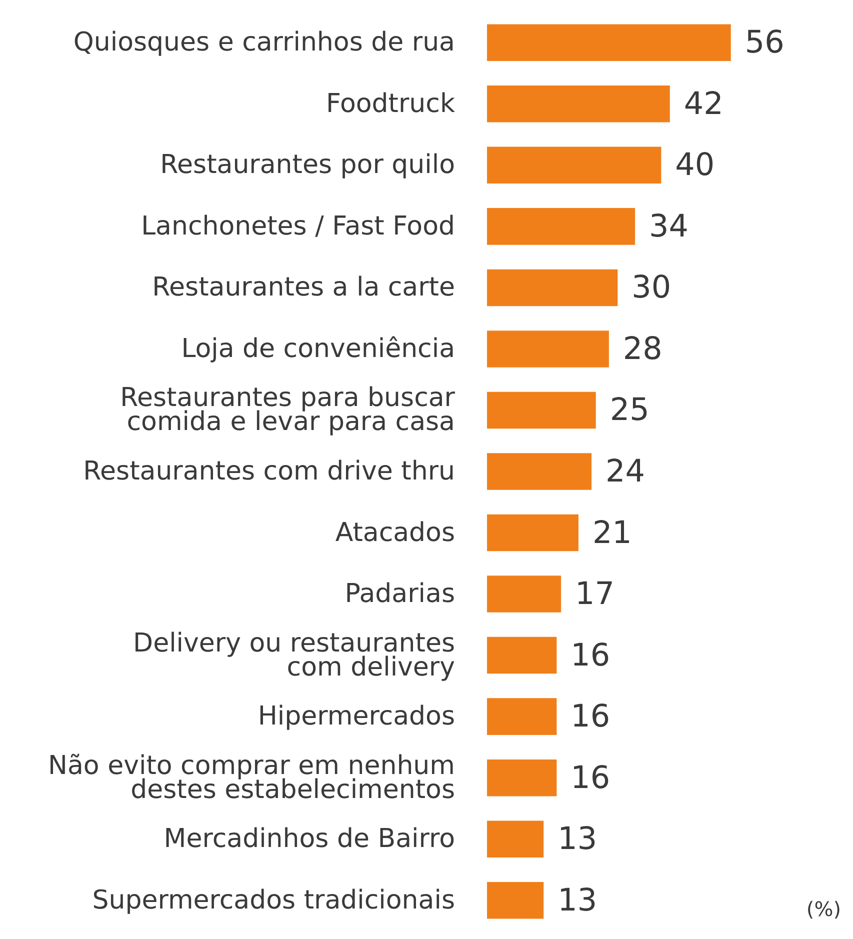 This screenshot has height=939, width=853. Describe the element at coordinates (594, 594) in the screenshot. I see `data-label: 17` at that location.